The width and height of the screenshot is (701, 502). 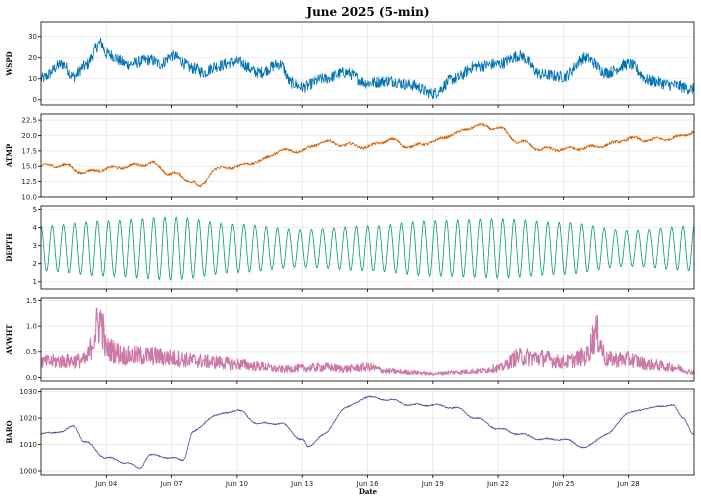 What do you see at coordinates (29, 167) in the screenshot?
I see `y-tick-label: 15.0` at bounding box center [29, 167].